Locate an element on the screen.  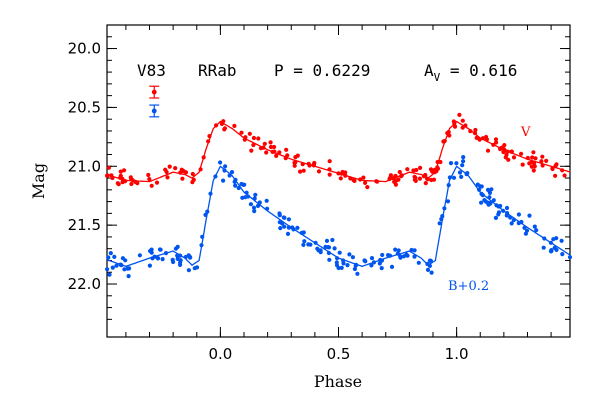
x-axis-title: Phase is located at coordinates (338, 381).